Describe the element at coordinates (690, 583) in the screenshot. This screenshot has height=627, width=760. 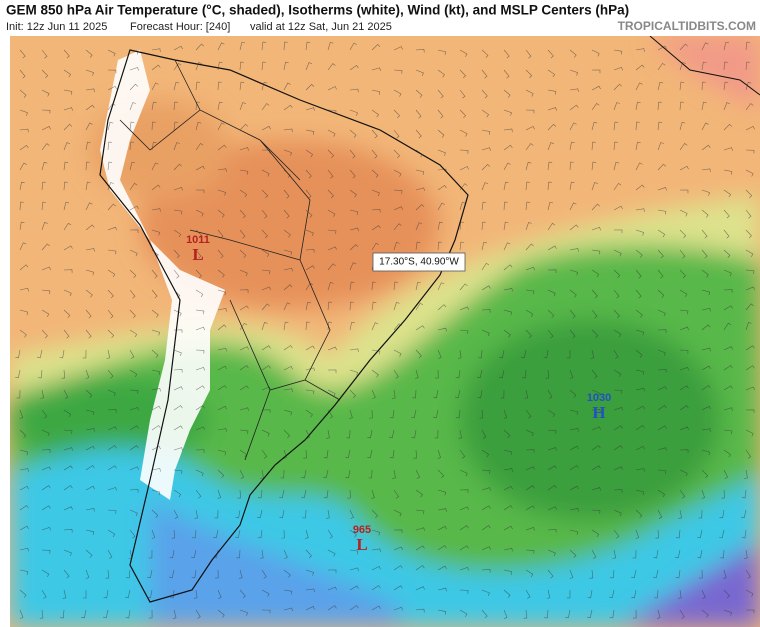
I see `coldest-band` at that location.